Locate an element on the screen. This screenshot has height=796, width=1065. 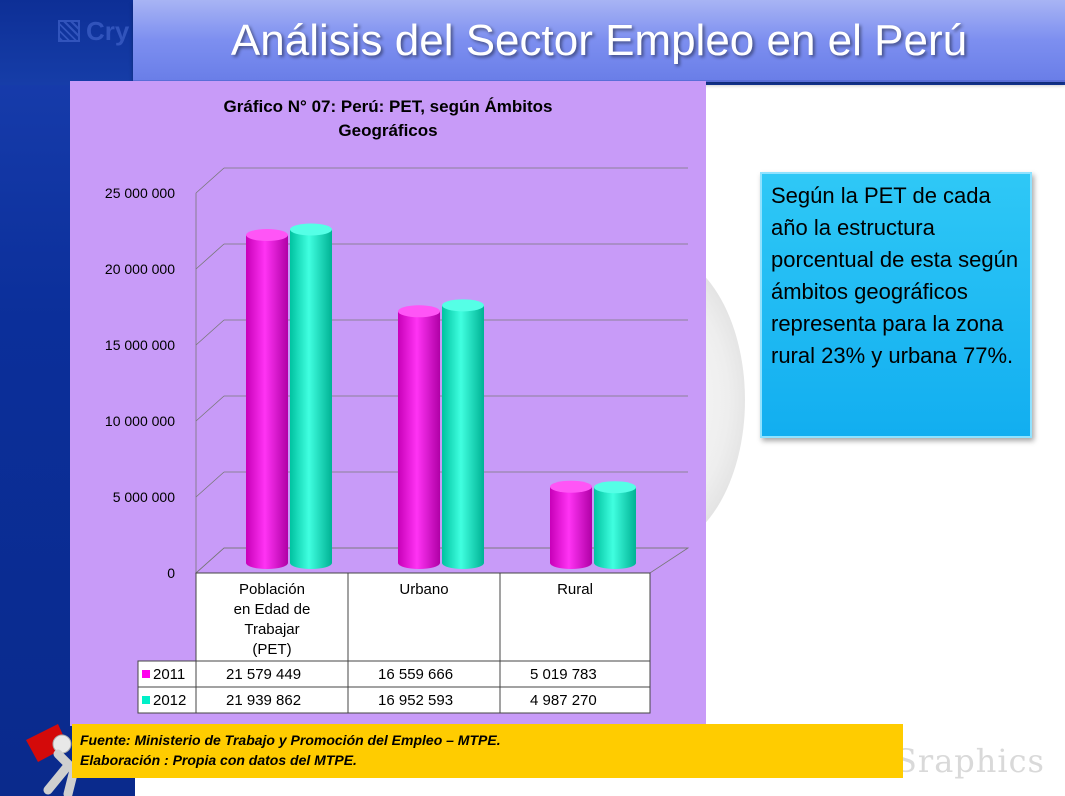
data-label: 21 579 449 is located at coordinates (263, 674).